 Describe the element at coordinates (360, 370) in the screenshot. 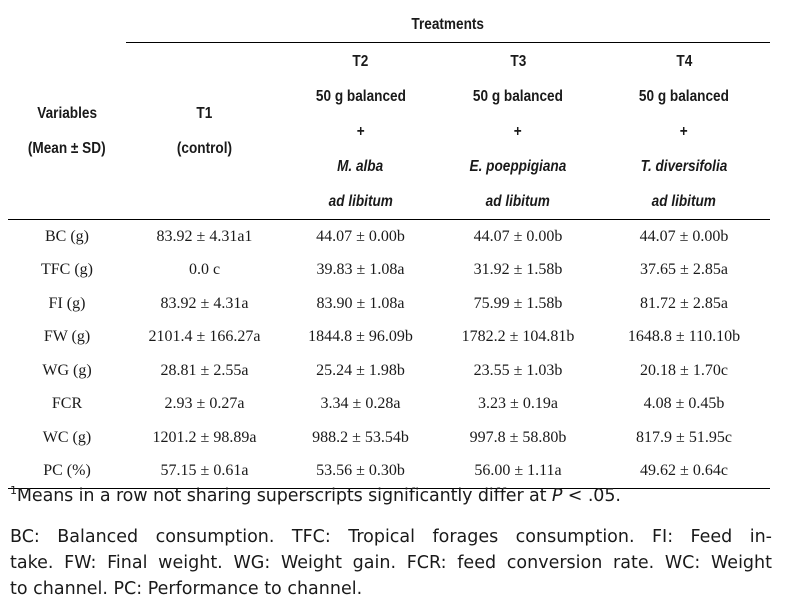

I see `value-cell: 25.24 ± 1.98b` at that location.